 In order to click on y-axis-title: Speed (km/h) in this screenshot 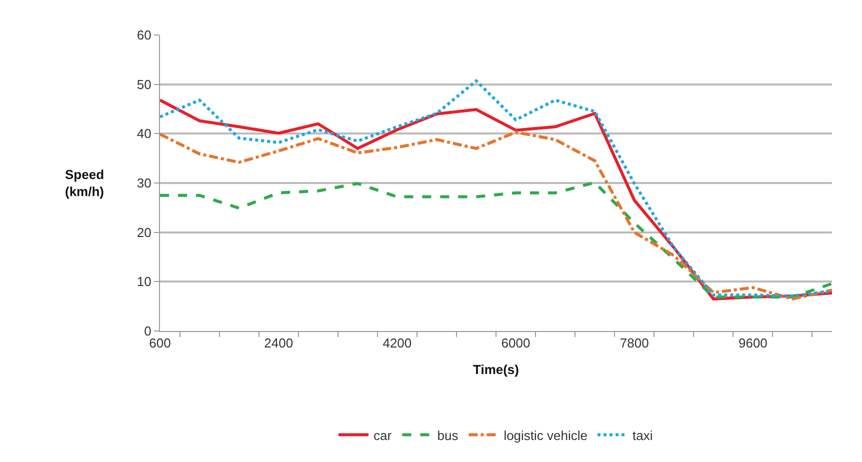, I will do `click(84, 183)`.